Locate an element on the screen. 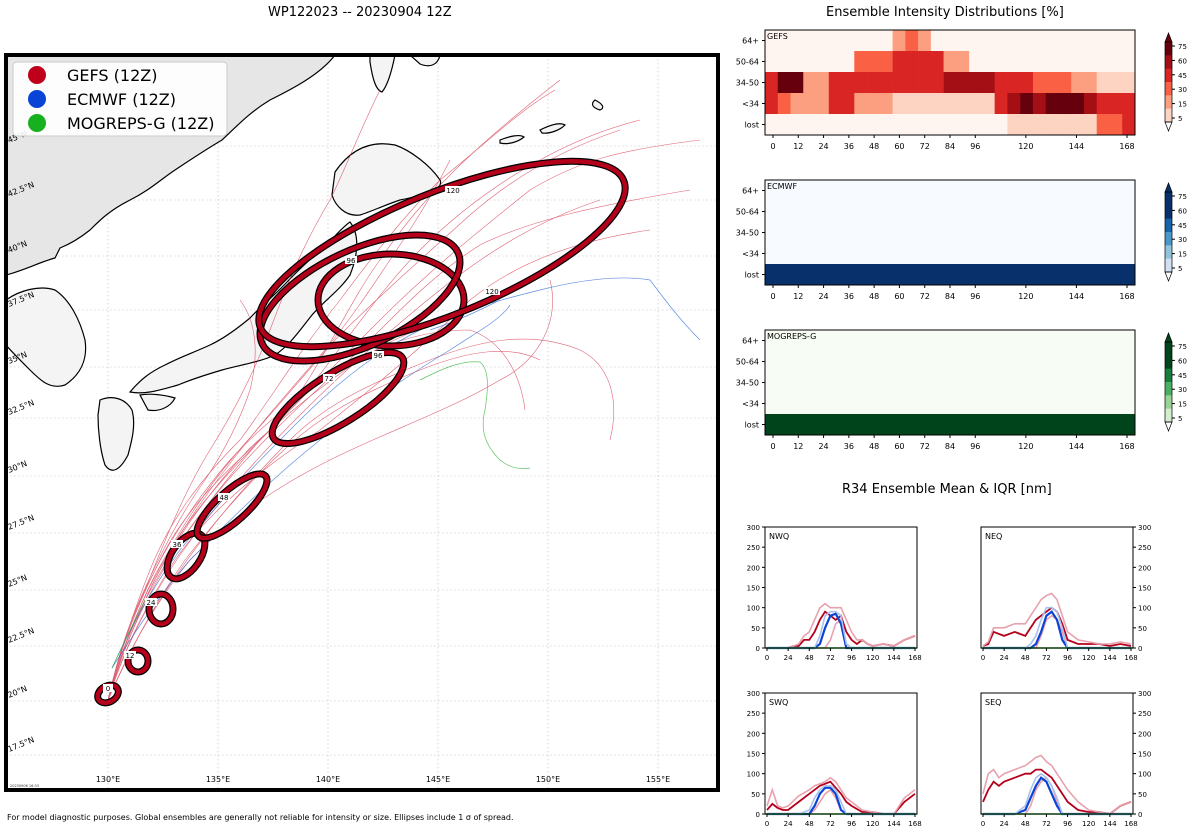  heat-row-label: <34 is located at coordinates (750, 104).